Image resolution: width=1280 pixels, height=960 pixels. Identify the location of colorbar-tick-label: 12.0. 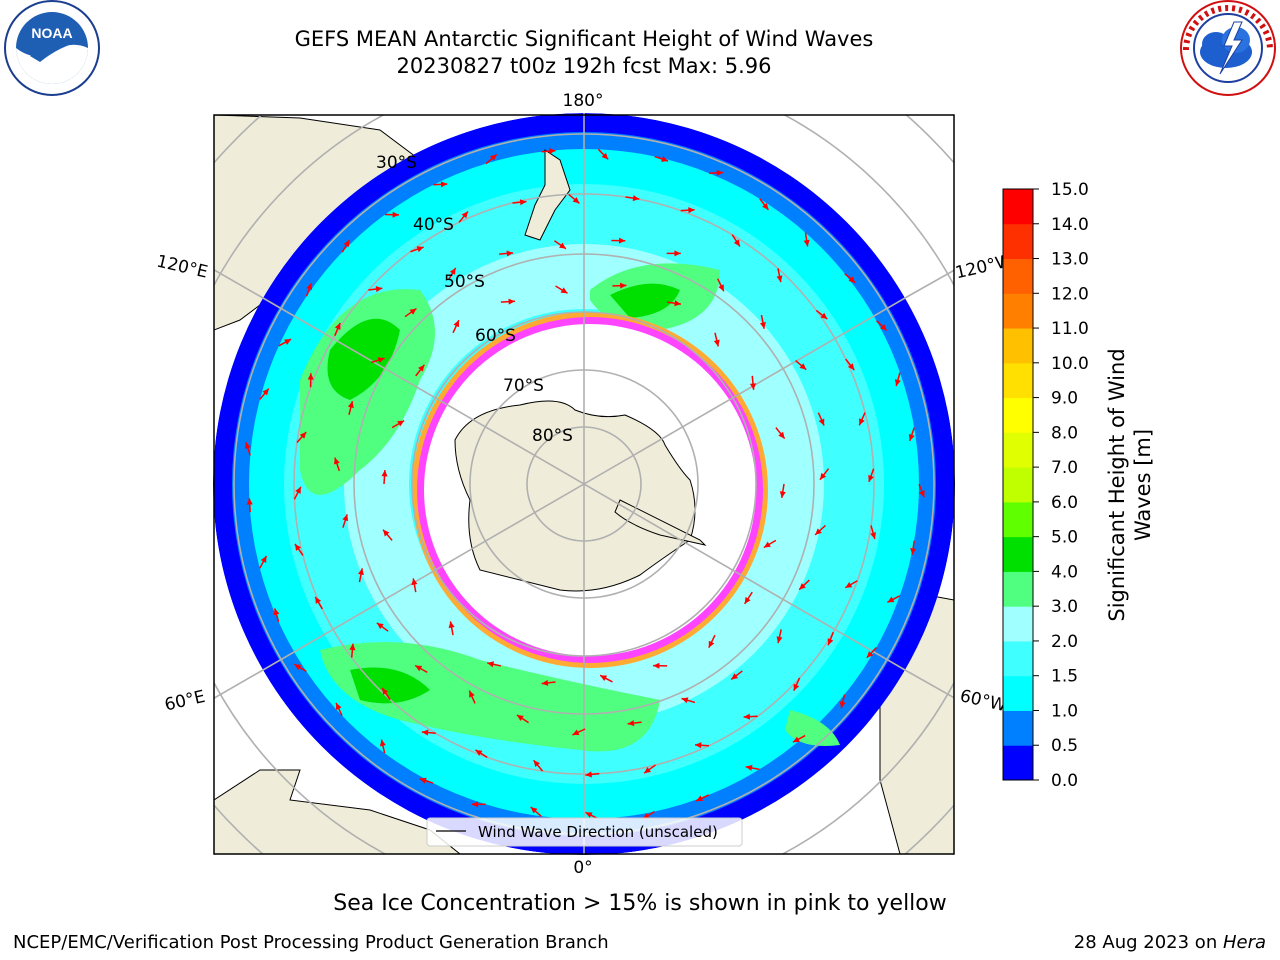
(1070, 294).